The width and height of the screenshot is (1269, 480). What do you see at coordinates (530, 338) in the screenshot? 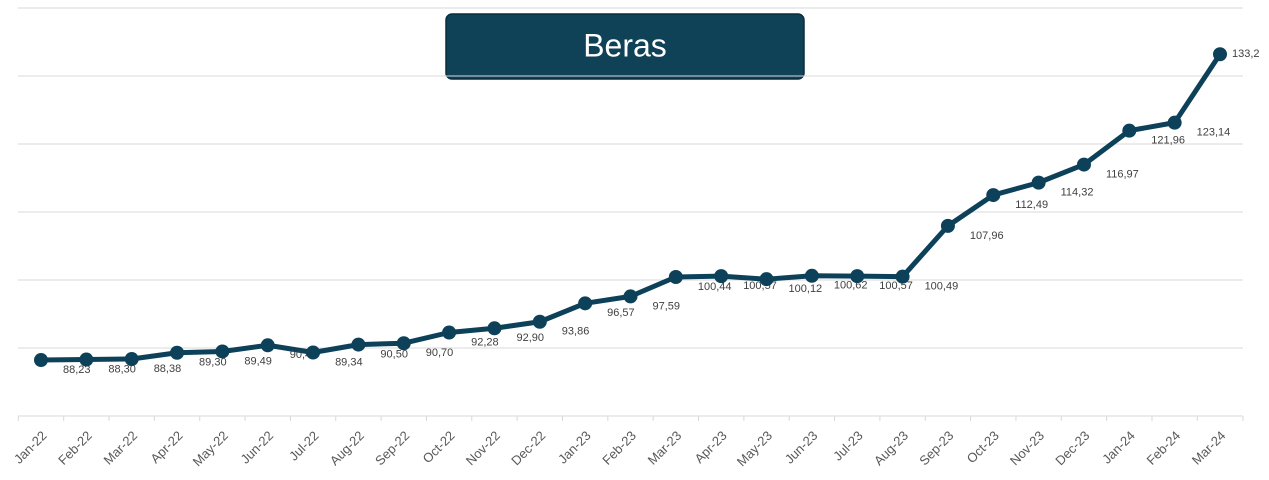
I see `data-label: 92,90` at bounding box center [530, 338].